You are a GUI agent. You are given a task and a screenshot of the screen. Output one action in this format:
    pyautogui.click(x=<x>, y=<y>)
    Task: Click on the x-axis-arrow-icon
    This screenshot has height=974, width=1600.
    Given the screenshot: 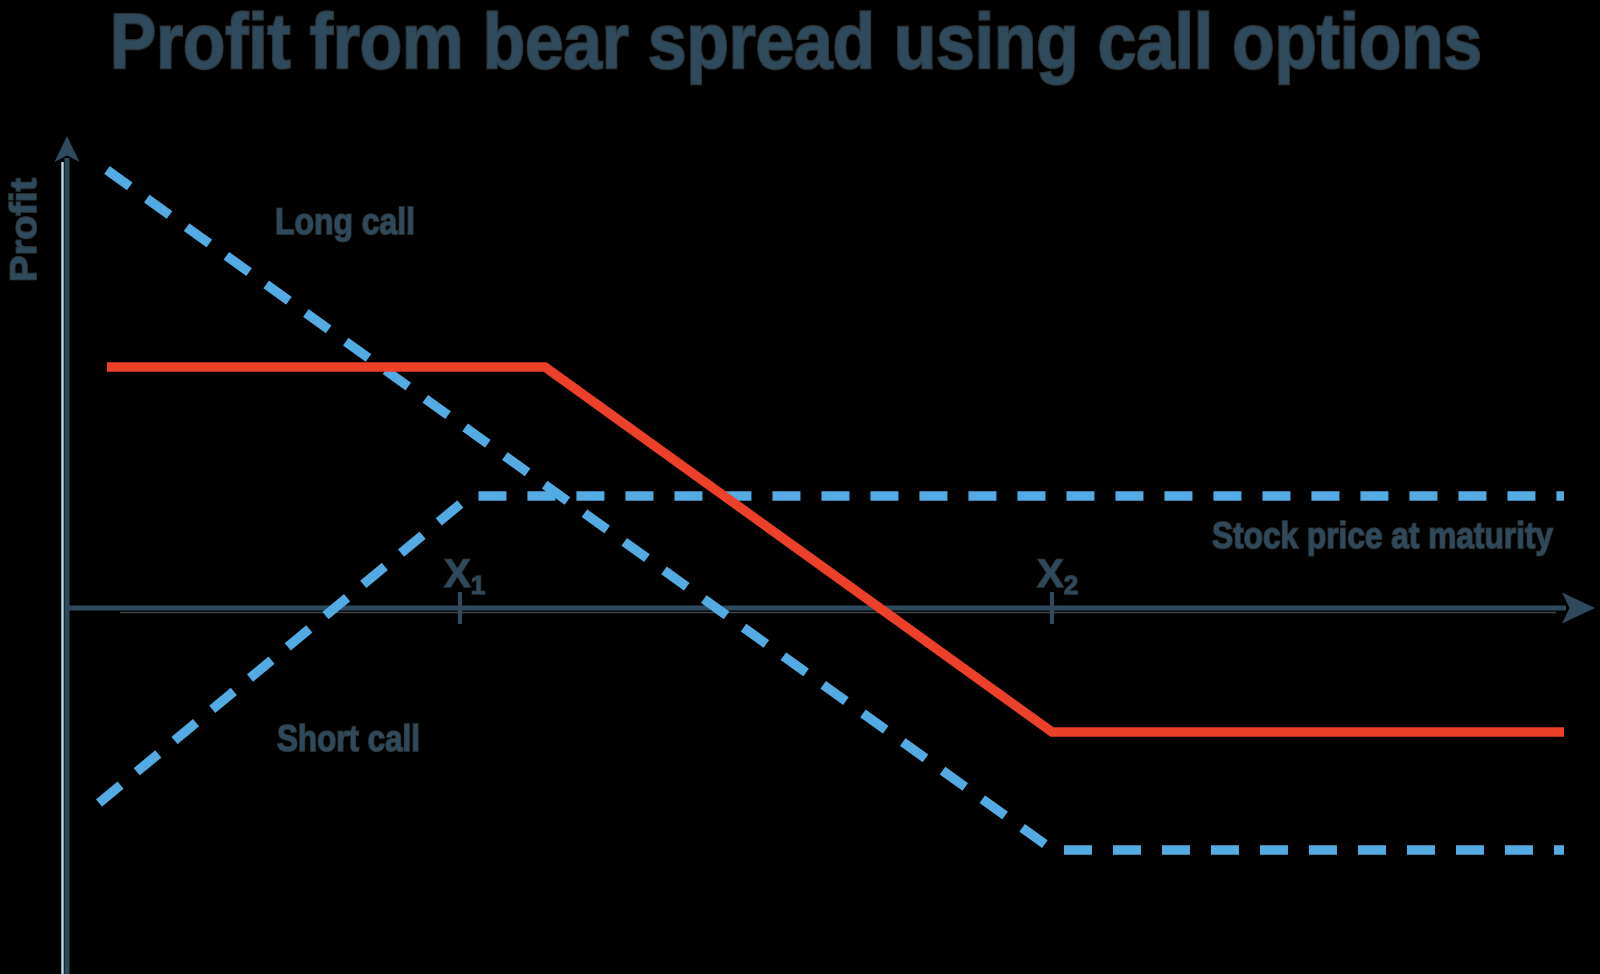 What is the action you would take?
    pyautogui.click(x=1578, y=608)
    